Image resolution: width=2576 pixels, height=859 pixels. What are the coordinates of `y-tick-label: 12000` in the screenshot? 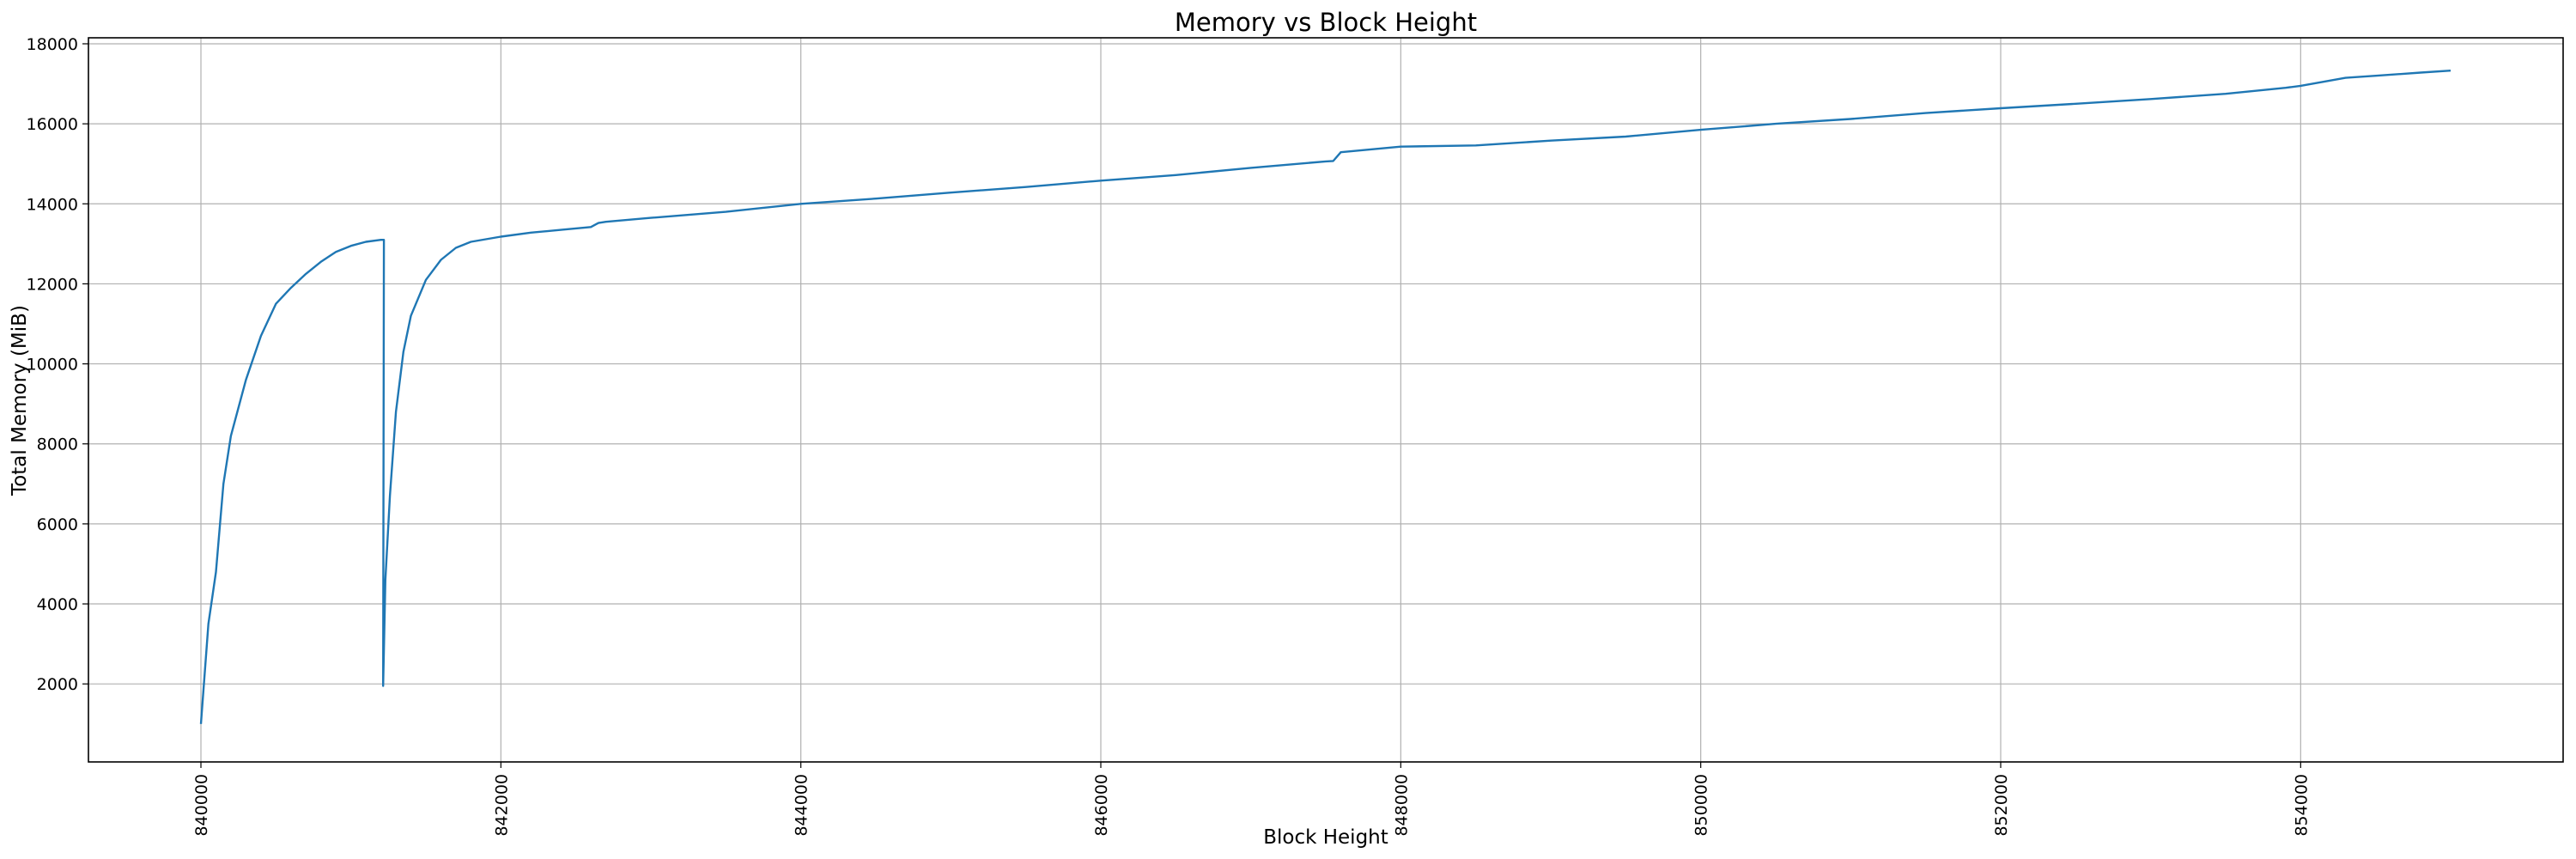 It's located at (52, 285).